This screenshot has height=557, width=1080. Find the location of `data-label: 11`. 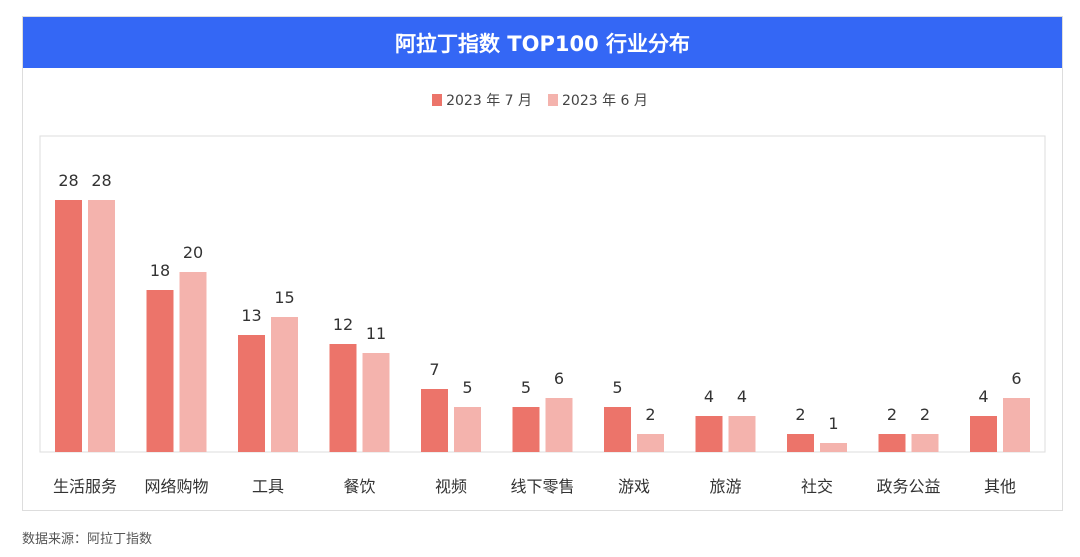

data-label: 11 is located at coordinates (376, 333).